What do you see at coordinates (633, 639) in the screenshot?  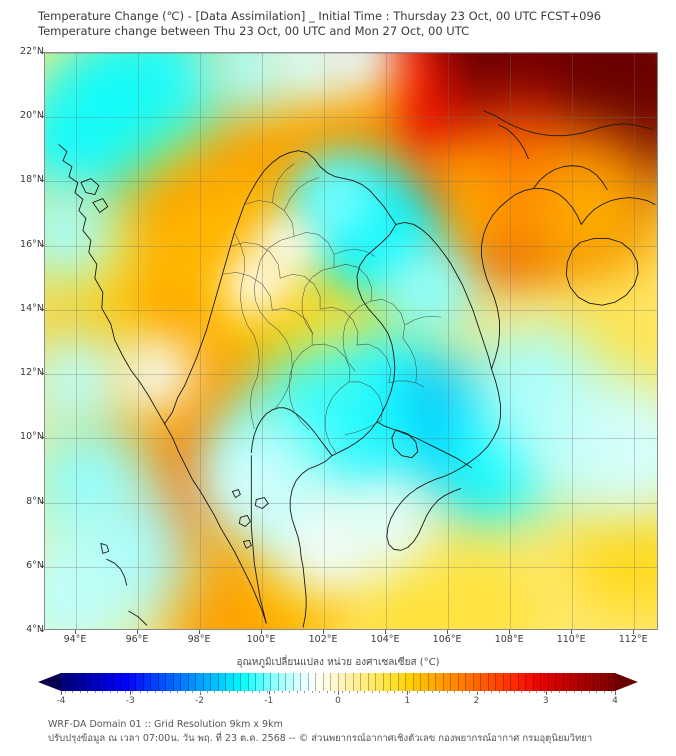 I see `x-axis-tick-label: 112°E` at bounding box center [633, 639].